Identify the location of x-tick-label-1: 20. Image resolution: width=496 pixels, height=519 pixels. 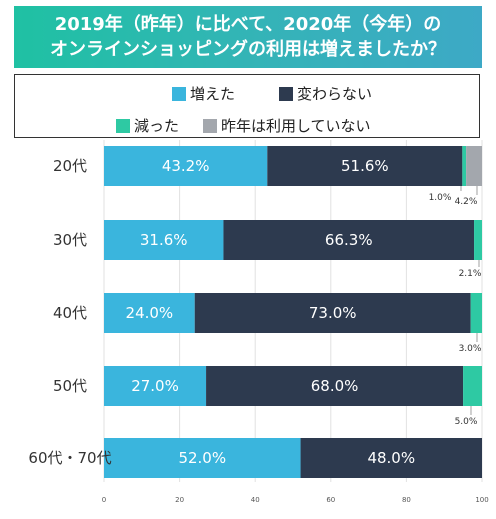
(179, 500).